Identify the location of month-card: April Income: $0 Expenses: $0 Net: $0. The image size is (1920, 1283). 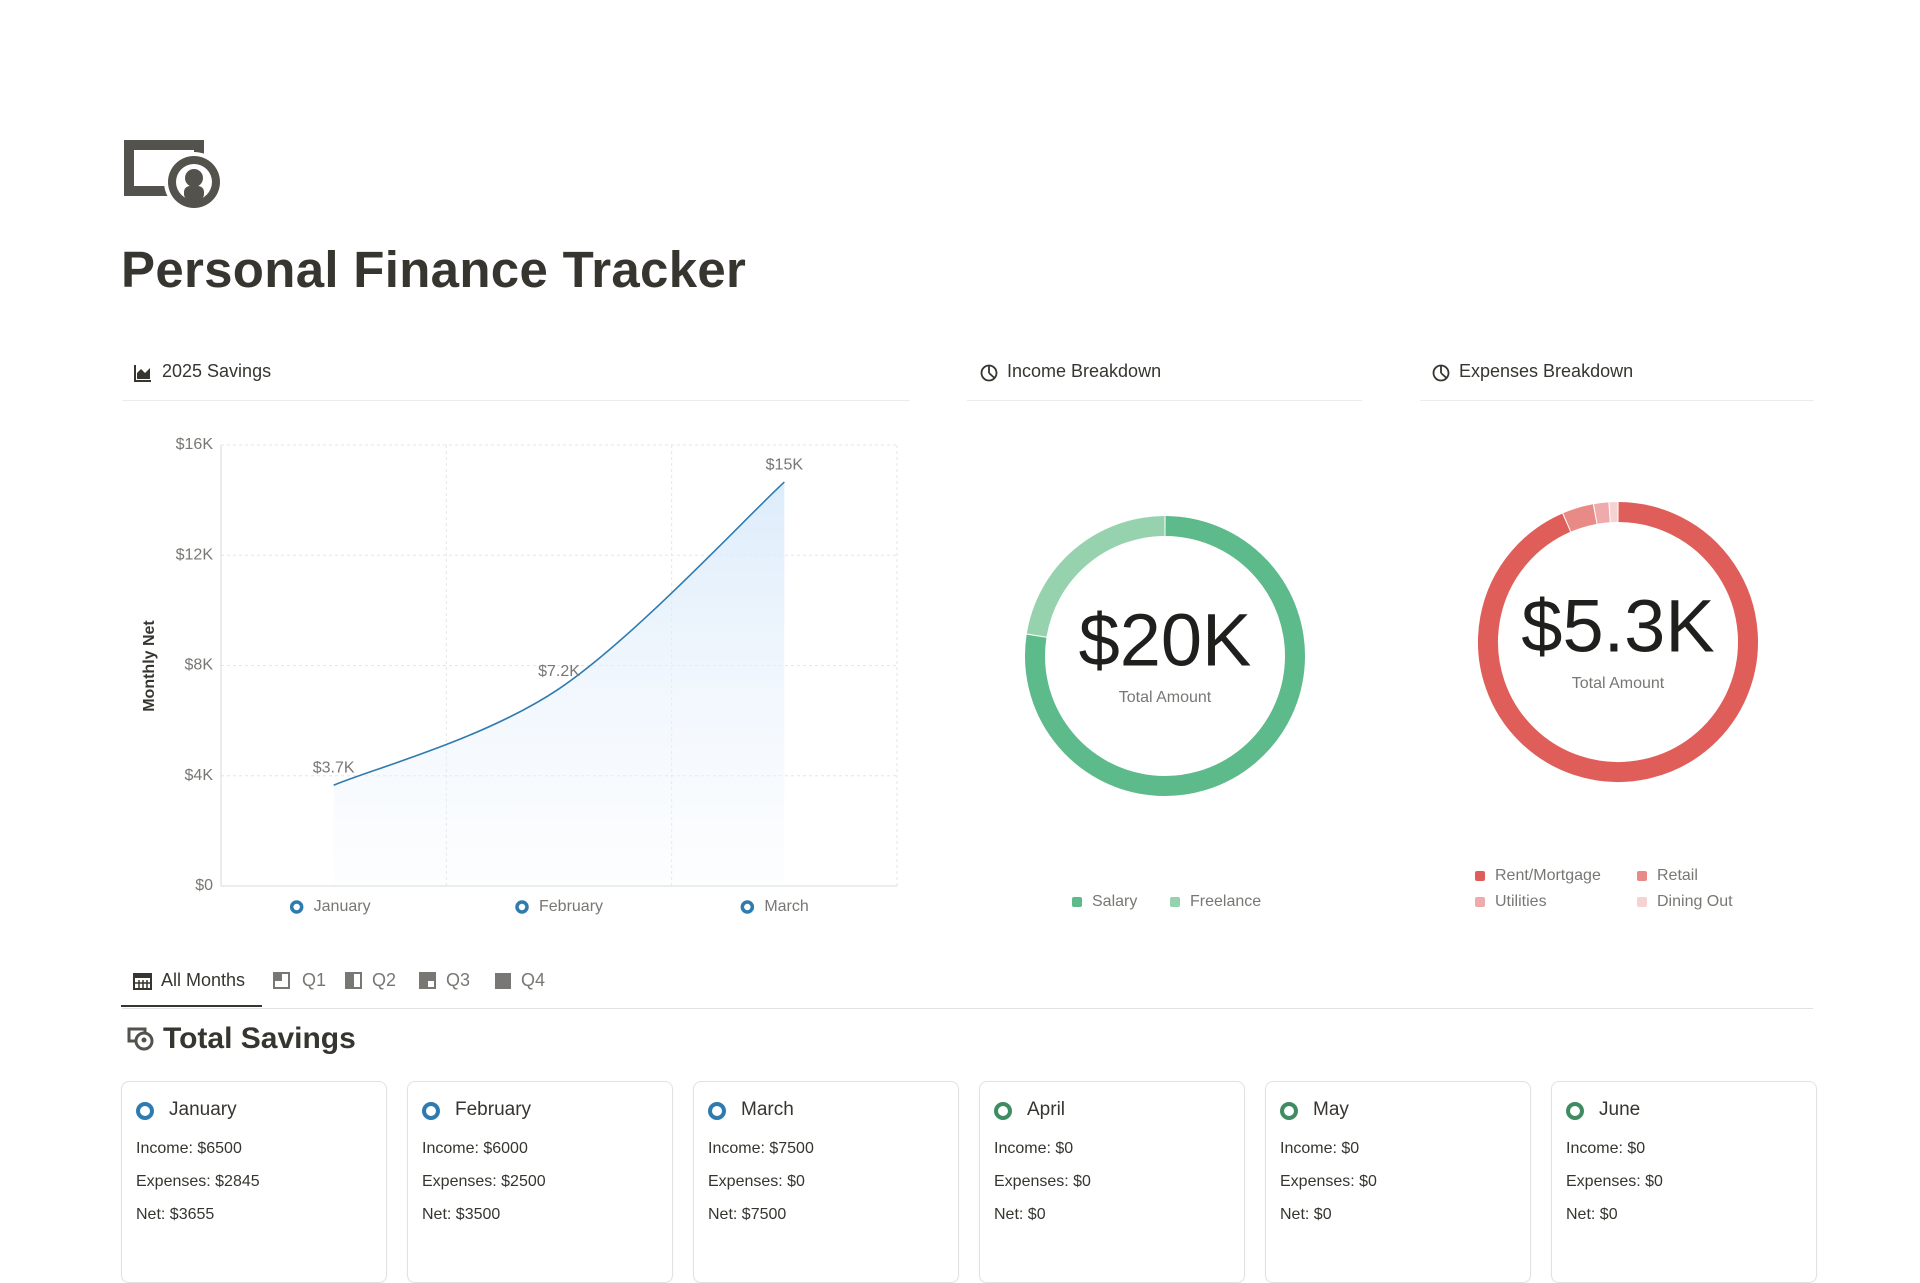
(1112, 1182).